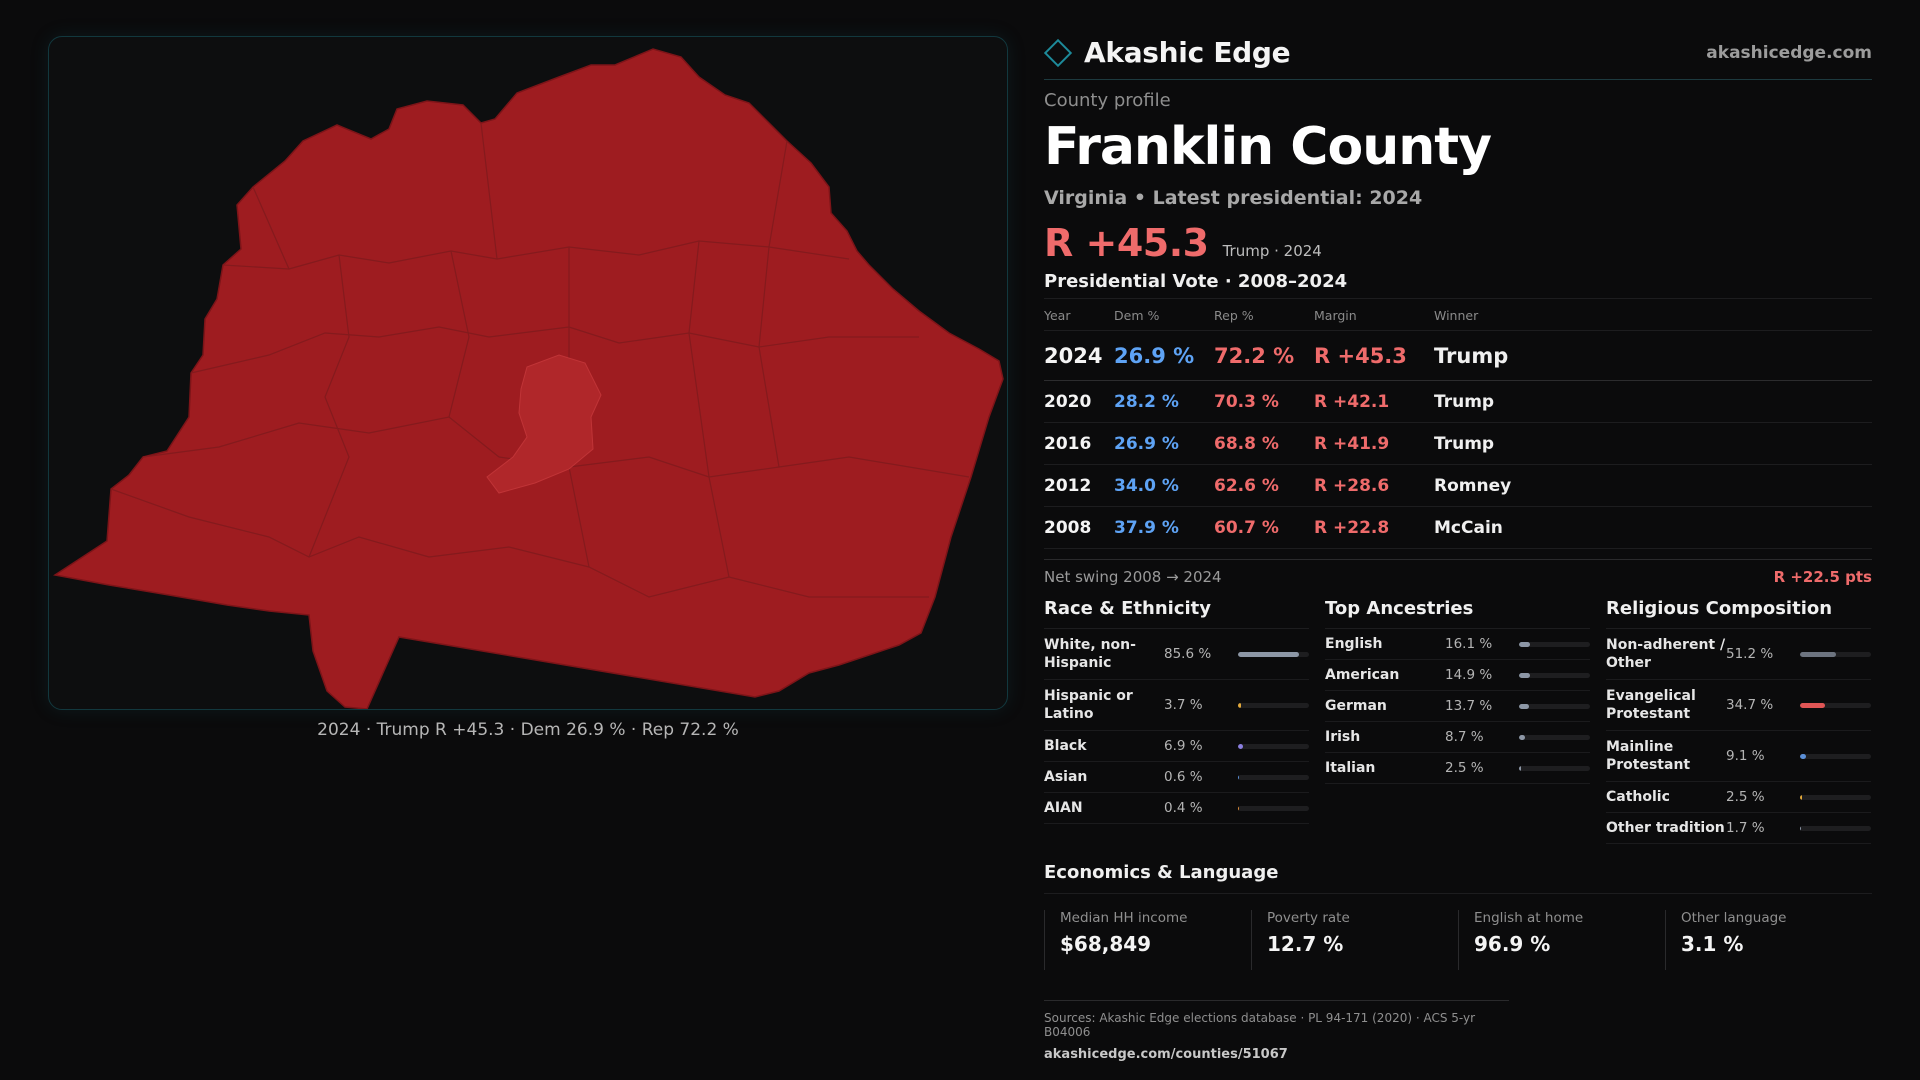 This screenshot has height=1080, width=1920. I want to click on economics-title: Economics & Language, so click(1458, 878).